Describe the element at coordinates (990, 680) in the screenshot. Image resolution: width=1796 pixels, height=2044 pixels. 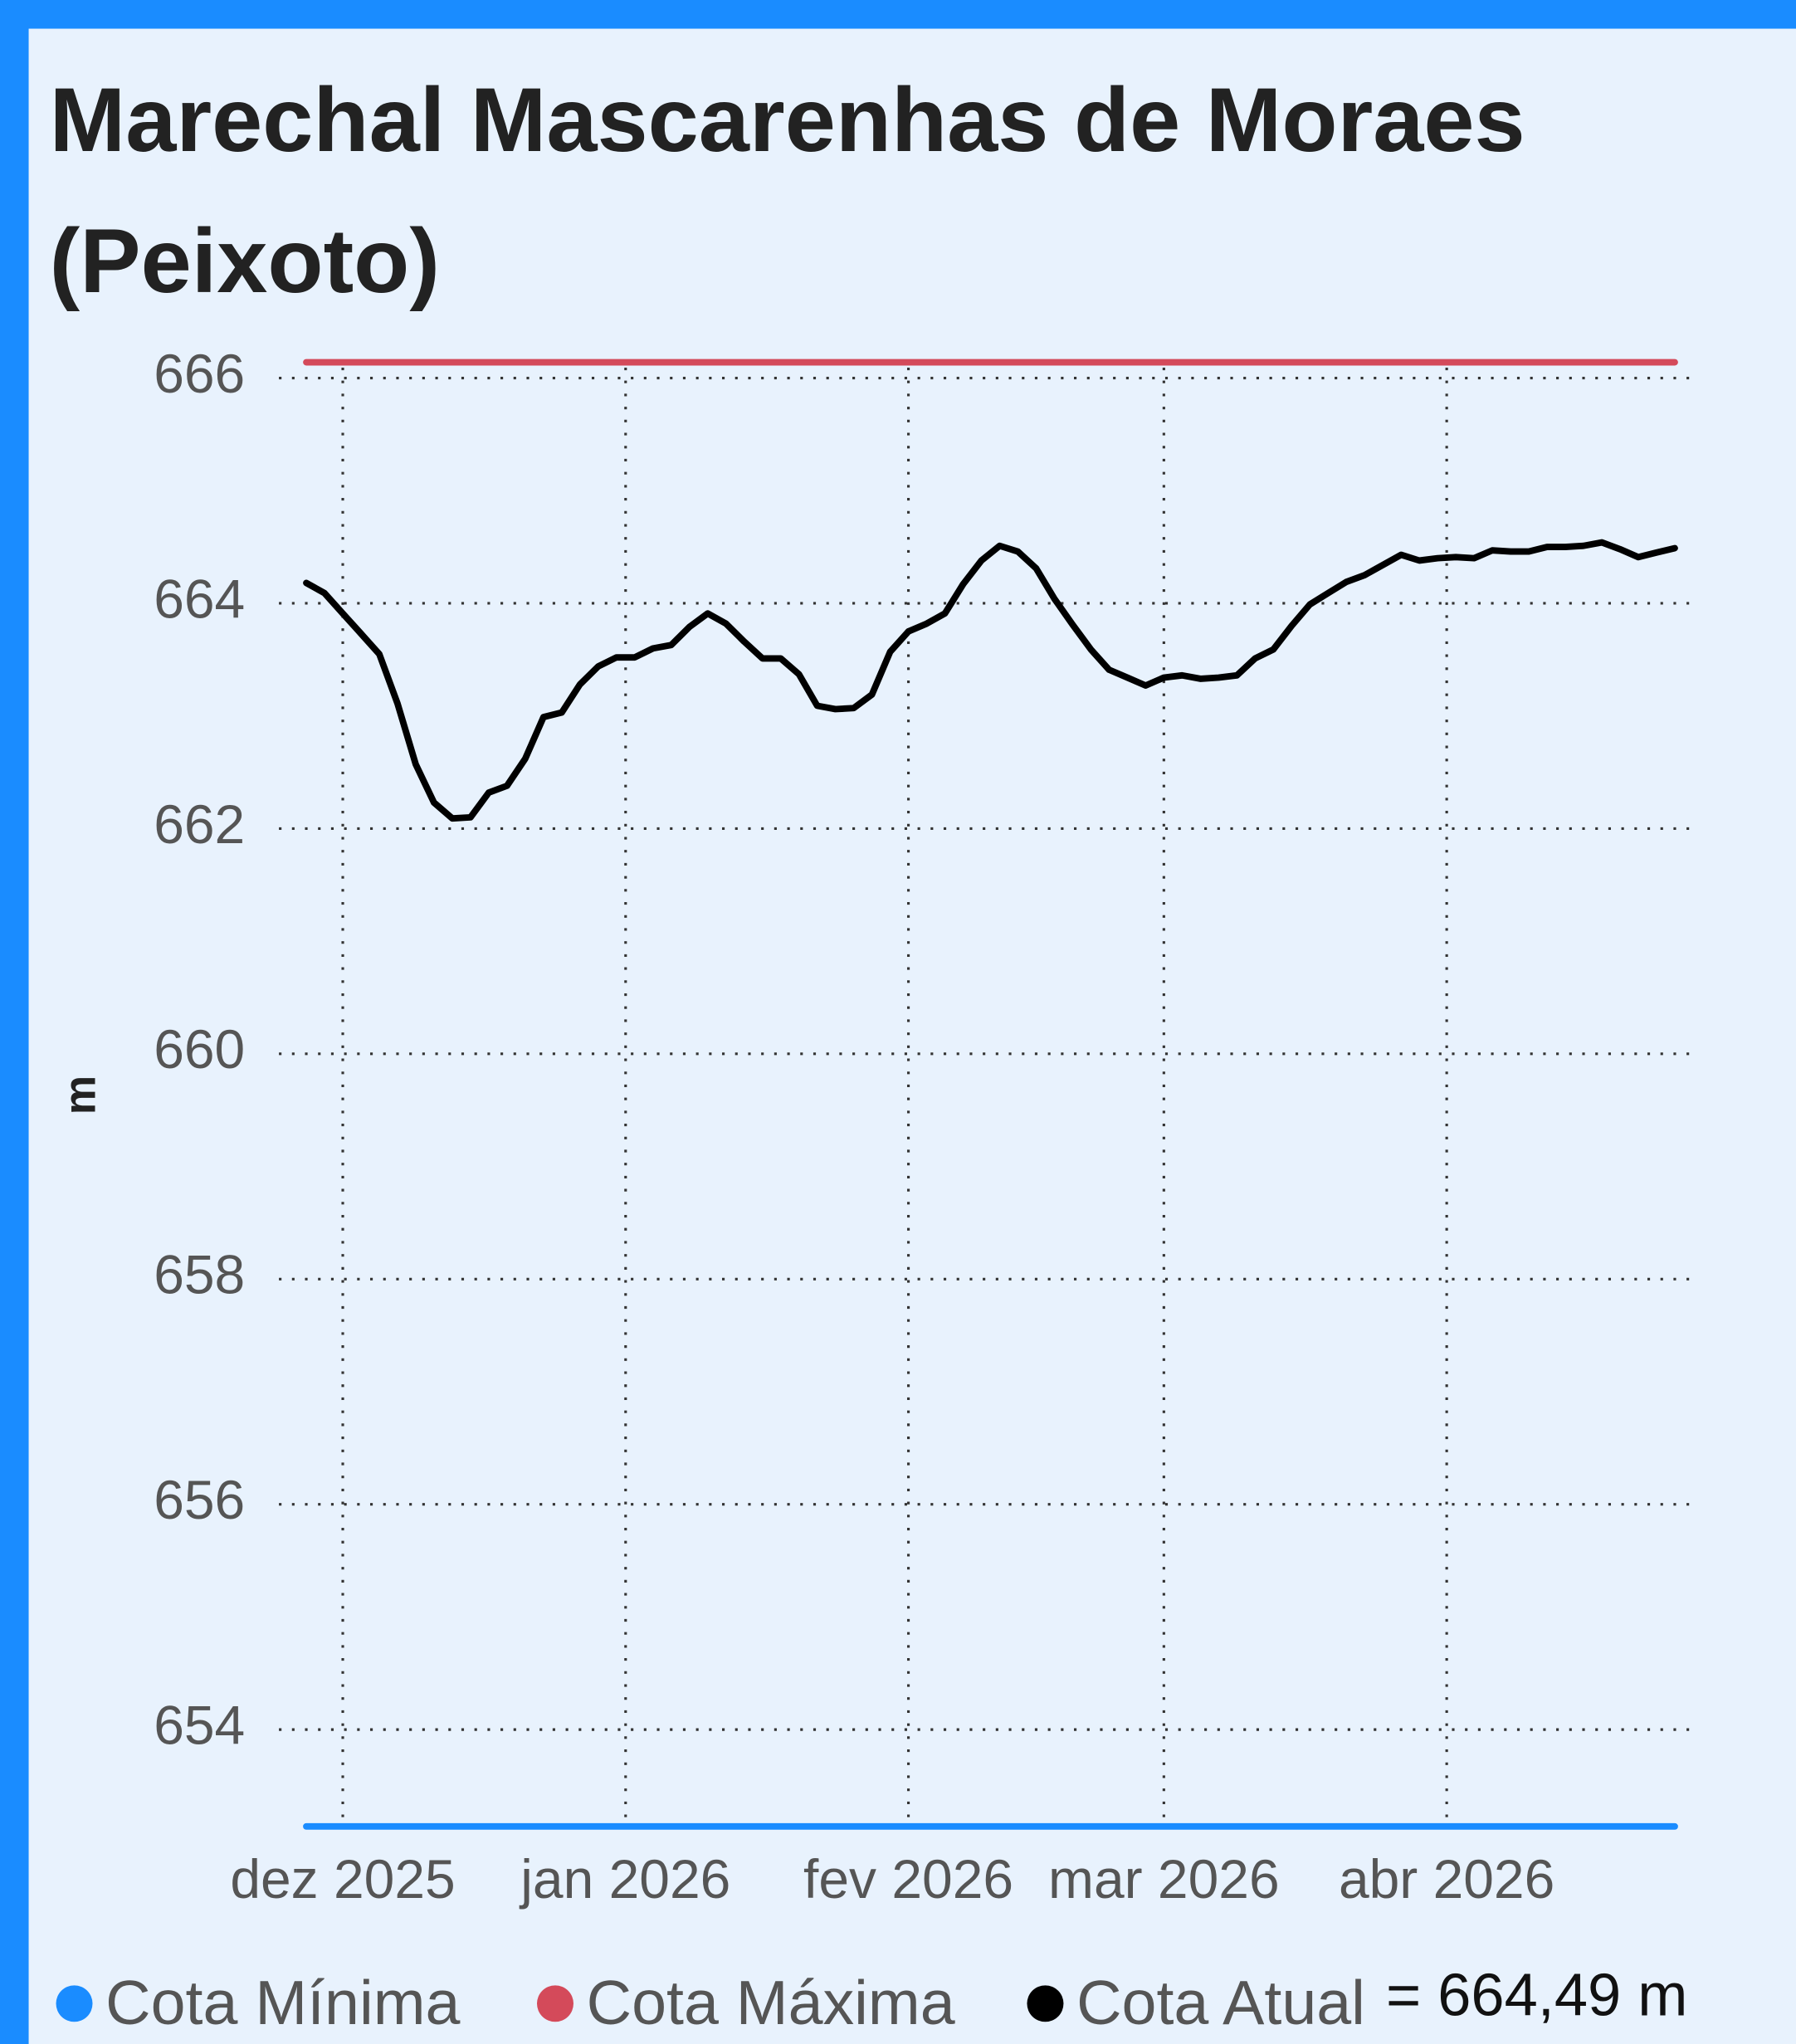
I see `series-line` at that location.